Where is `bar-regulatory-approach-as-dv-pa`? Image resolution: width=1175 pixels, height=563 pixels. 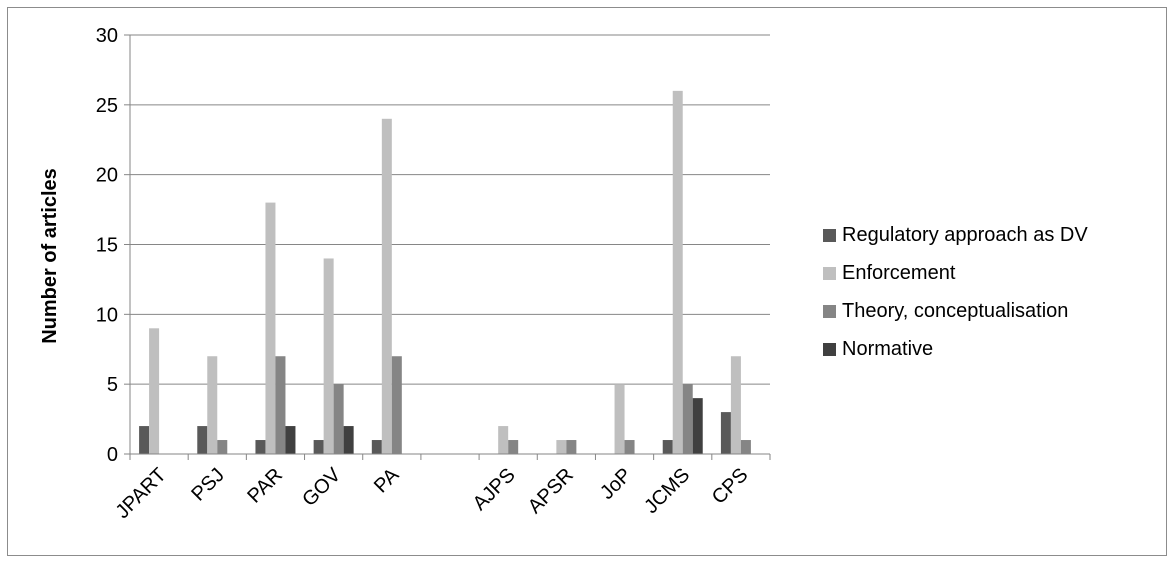
bar-regulatory-approach-as-dv-pa is located at coordinates (376, 447).